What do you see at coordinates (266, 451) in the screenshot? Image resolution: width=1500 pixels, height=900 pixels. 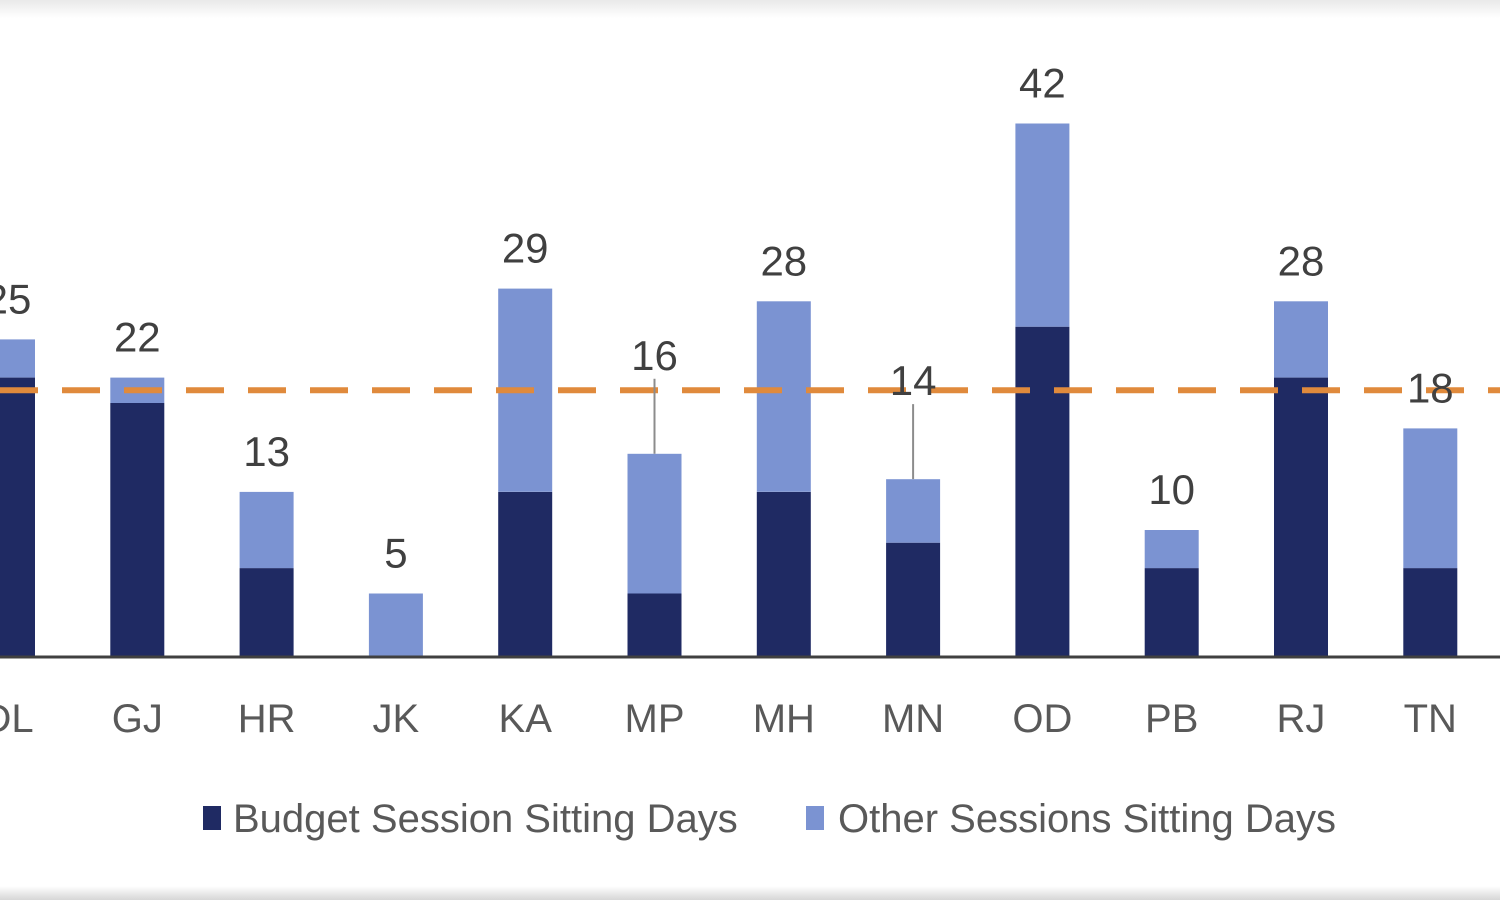 I see `data-label-total: 13` at bounding box center [266, 451].